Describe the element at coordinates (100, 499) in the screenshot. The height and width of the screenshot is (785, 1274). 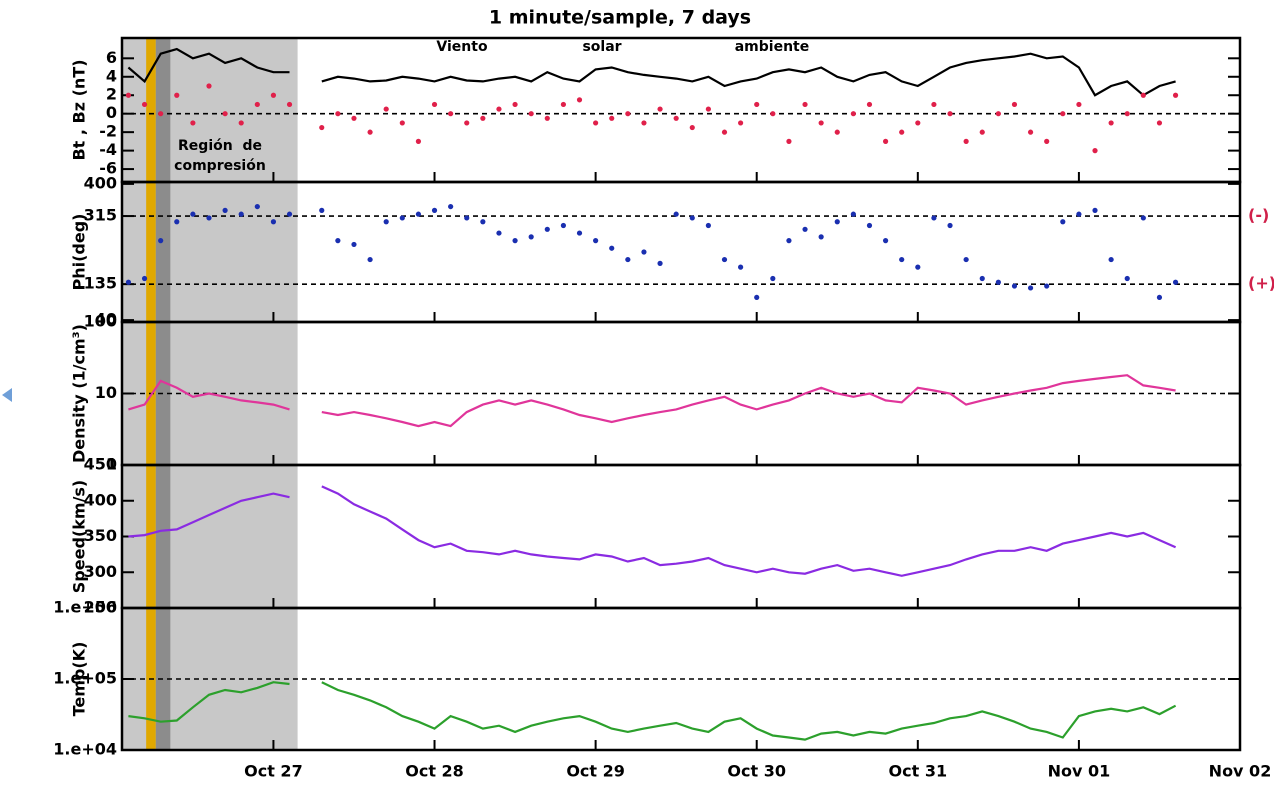
I see `y-tick-label: 400` at that location.